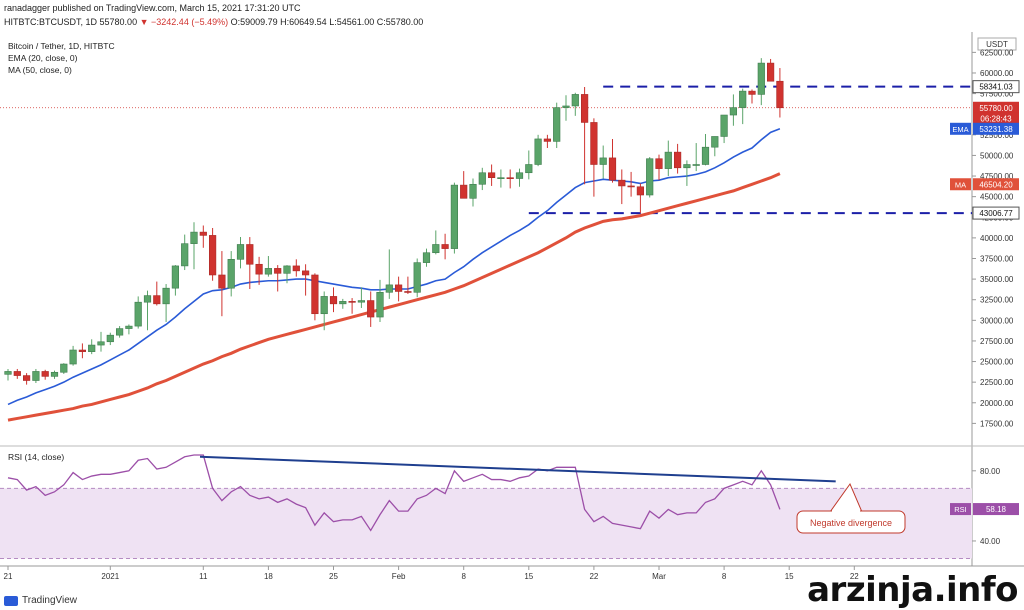 The height and width of the screenshot is (610, 1024). Describe the element at coordinates (996, 128) in the screenshot. I see `series-value-box` at that location.